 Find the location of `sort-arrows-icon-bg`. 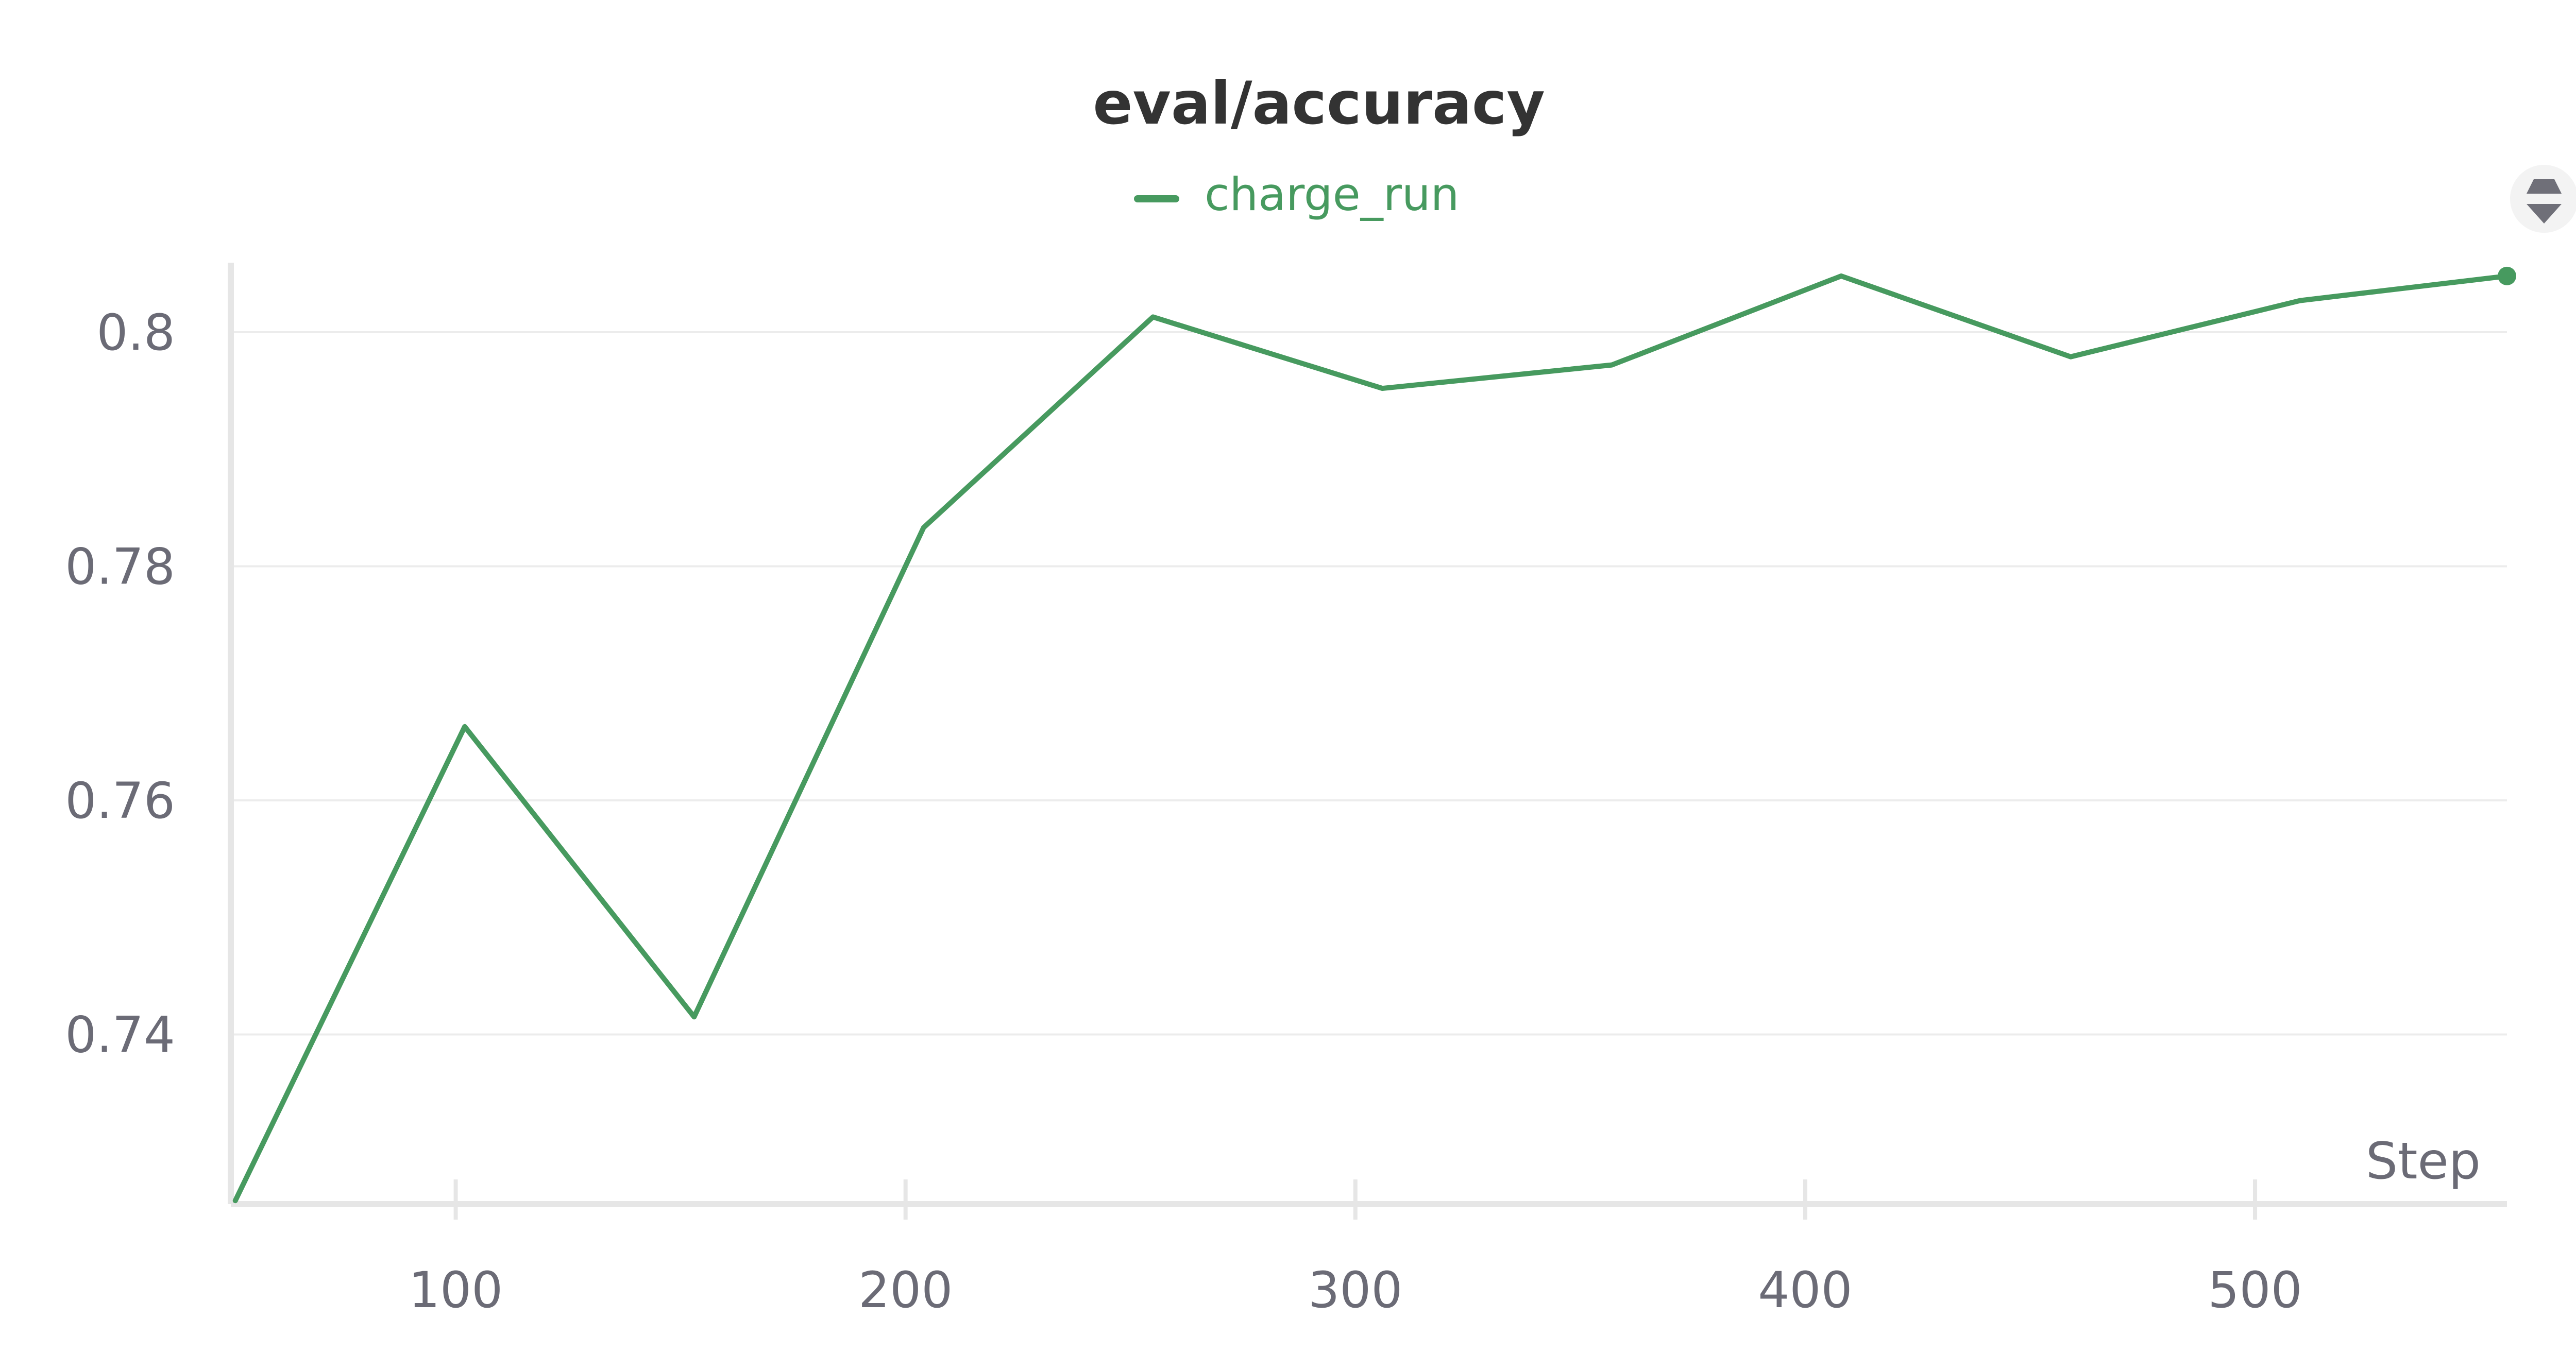

sort-arrows-icon-bg is located at coordinates (2543, 199).